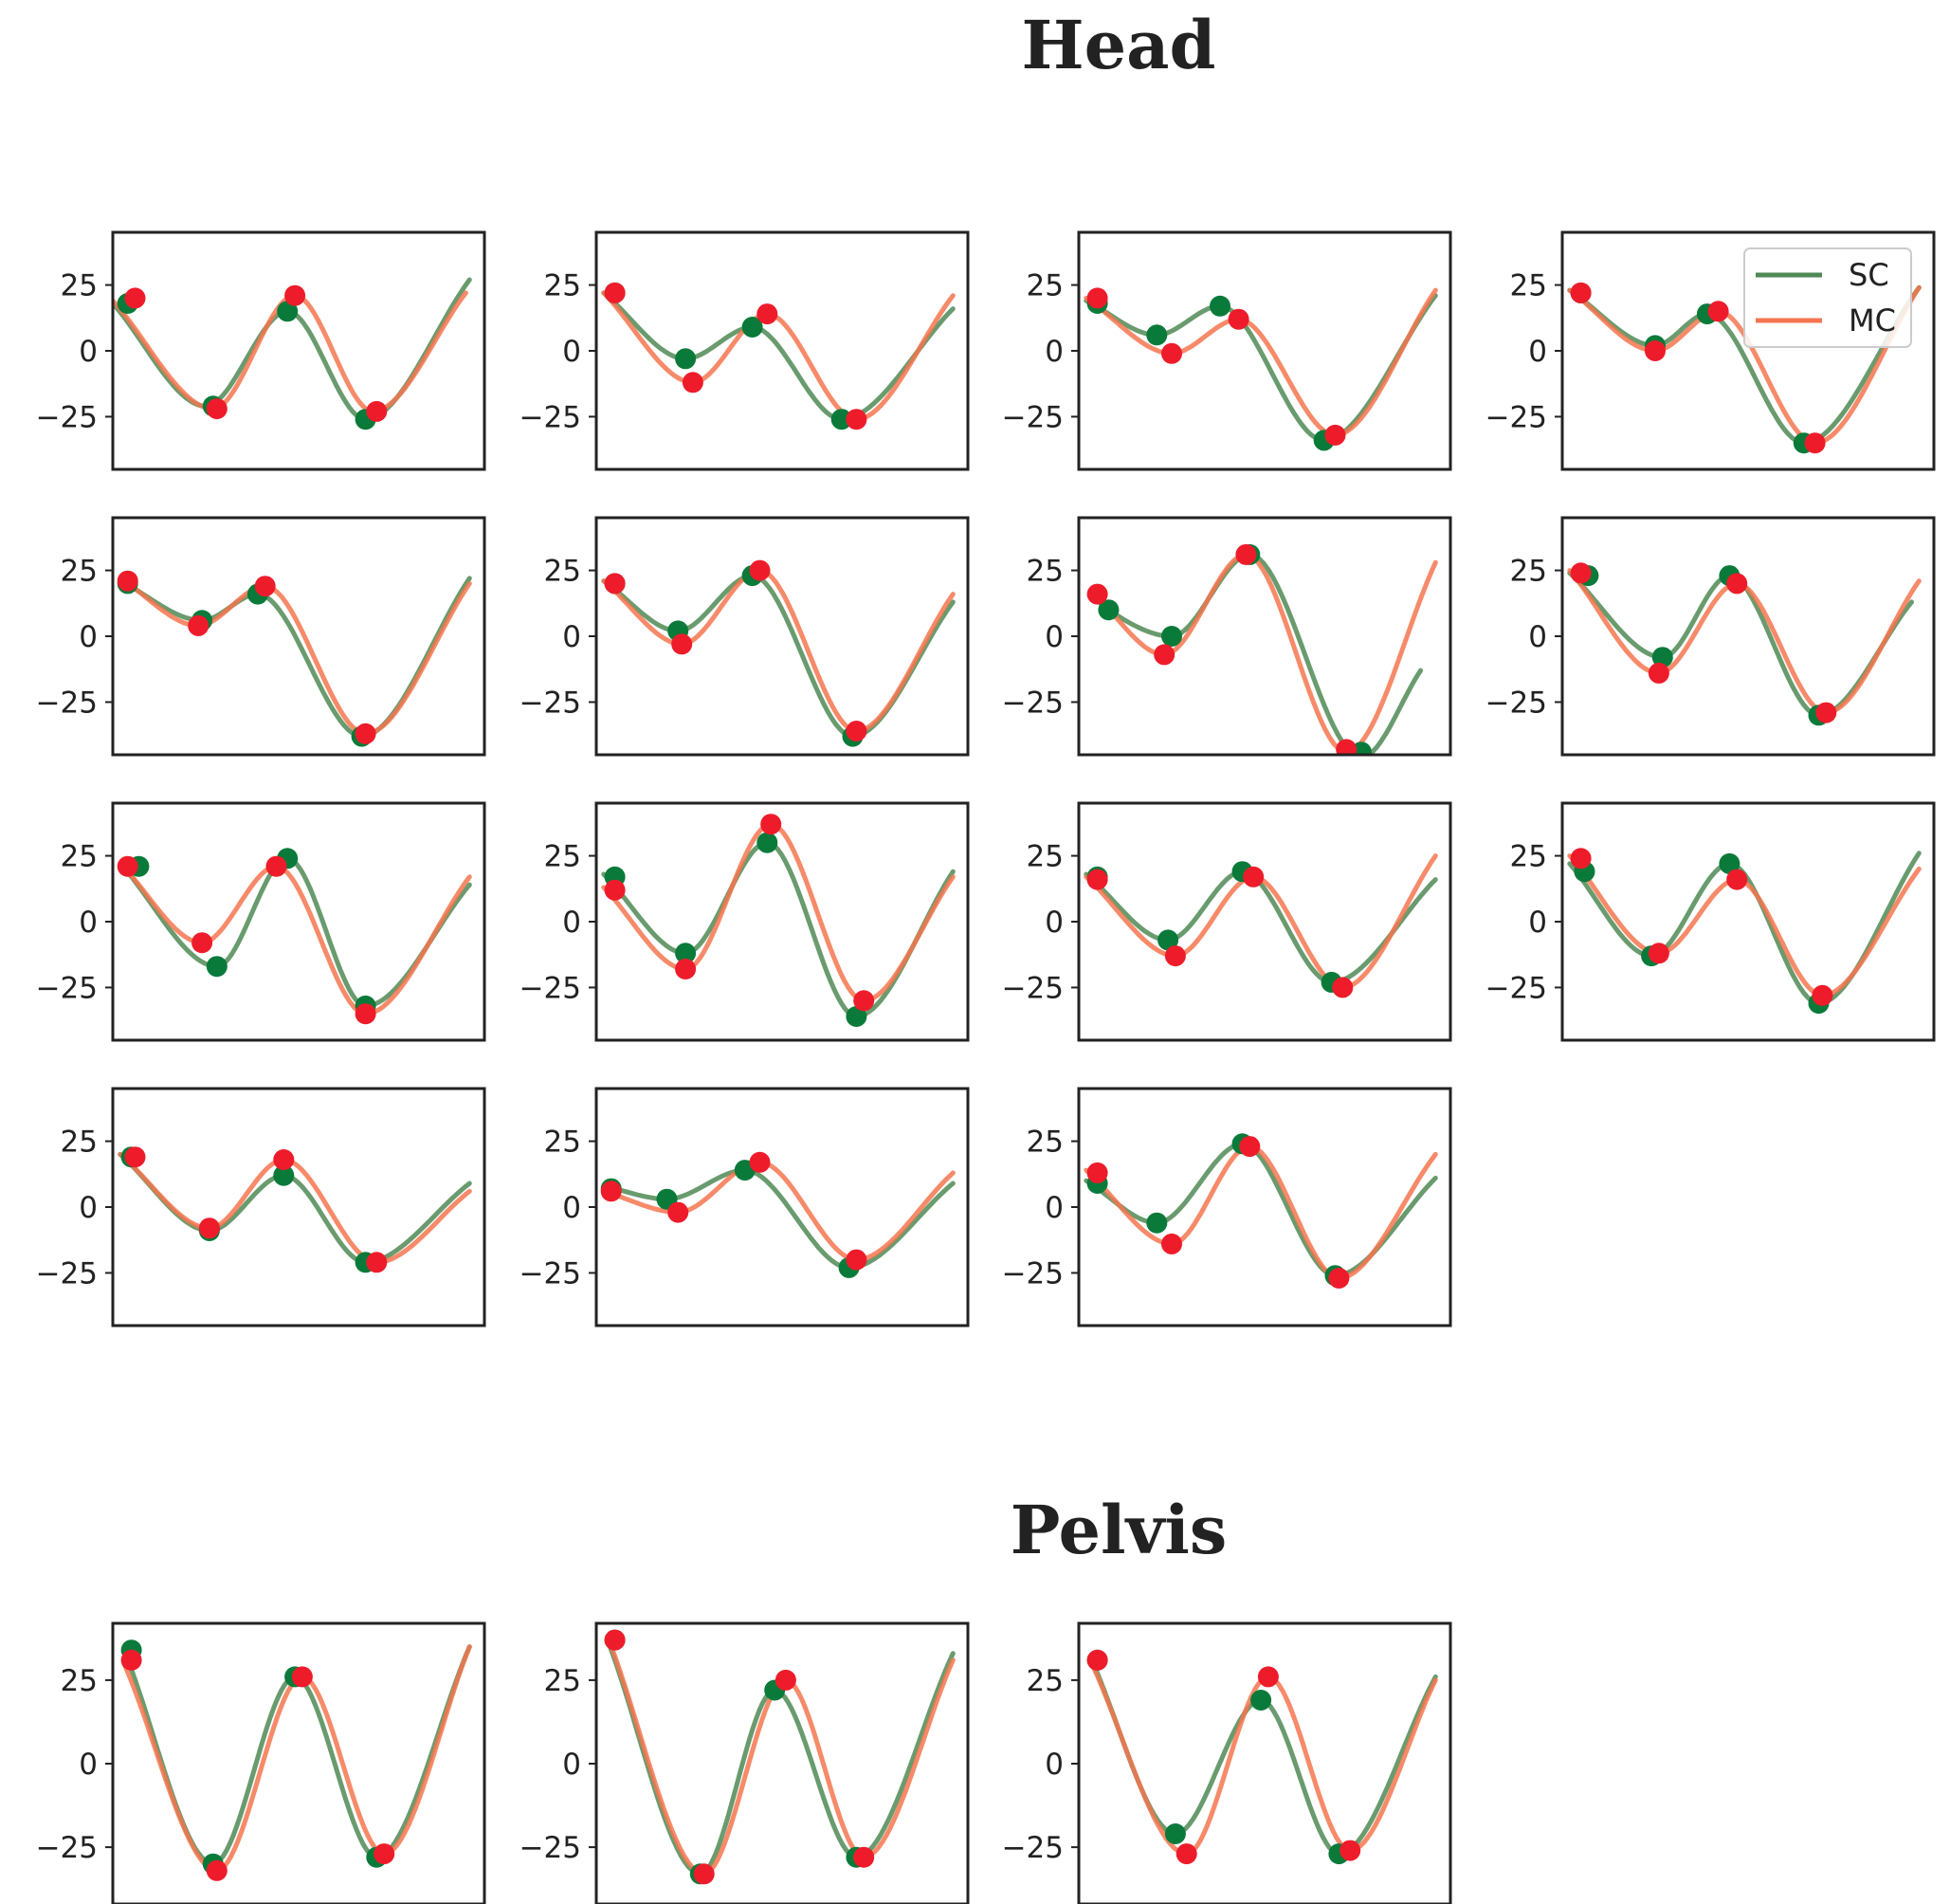 The image size is (1950, 1904). I want to click on legend-mc-label: MC, so click(1872, 321).